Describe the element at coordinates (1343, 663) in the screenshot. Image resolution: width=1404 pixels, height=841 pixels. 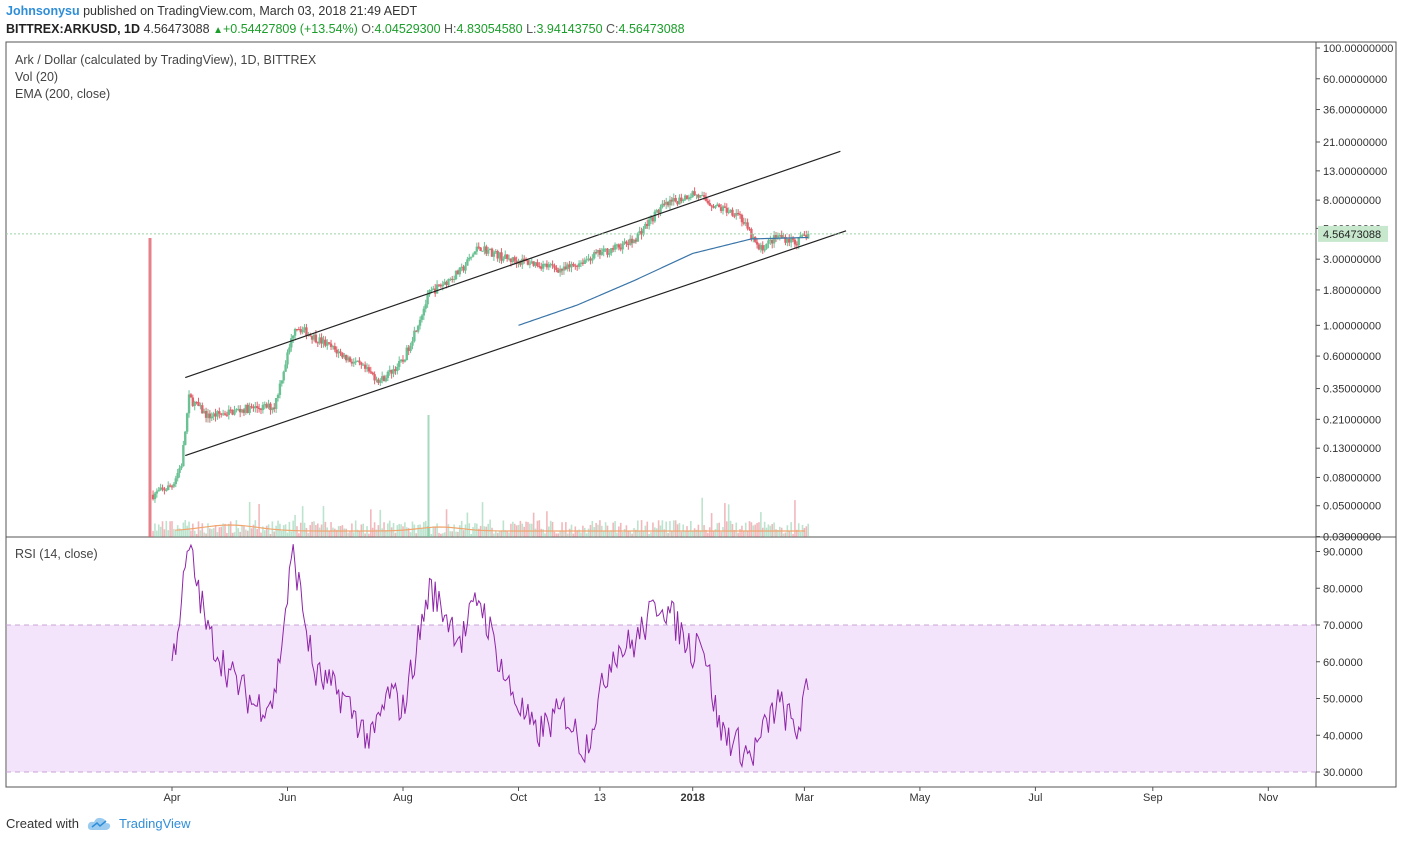
I see `rsi-tick-label: 60.0000` at that location.